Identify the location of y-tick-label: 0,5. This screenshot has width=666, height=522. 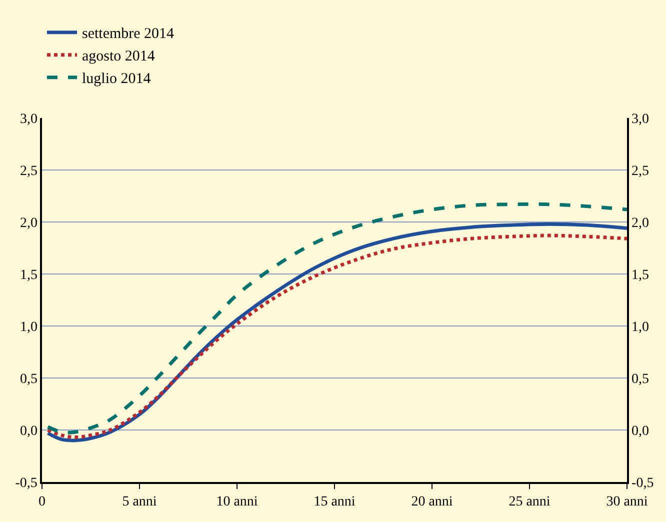
(29, 379).